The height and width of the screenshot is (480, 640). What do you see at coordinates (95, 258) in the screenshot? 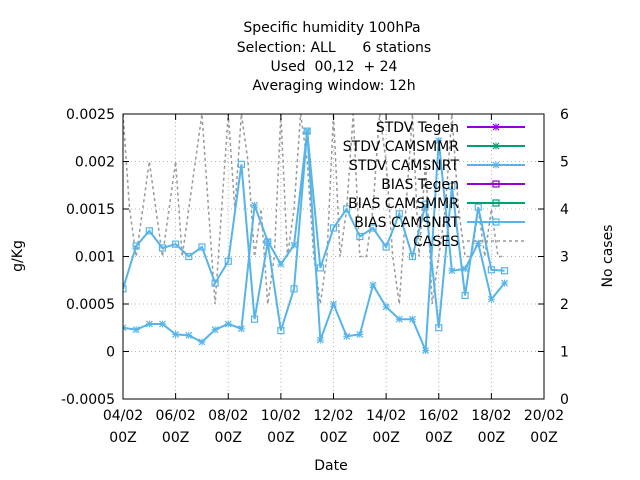
I see `y-tick-label: 0.001` at bounding box center [95, 258].